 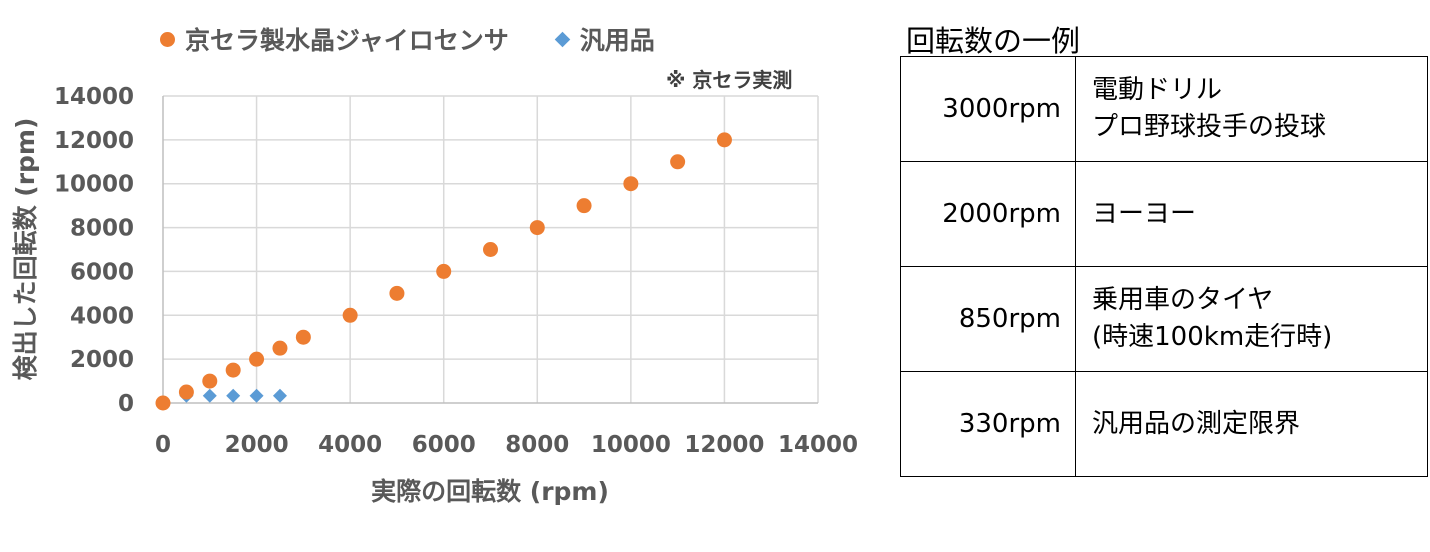 I want to click on x-tick-label: 8000, so click(x=537, y=445).